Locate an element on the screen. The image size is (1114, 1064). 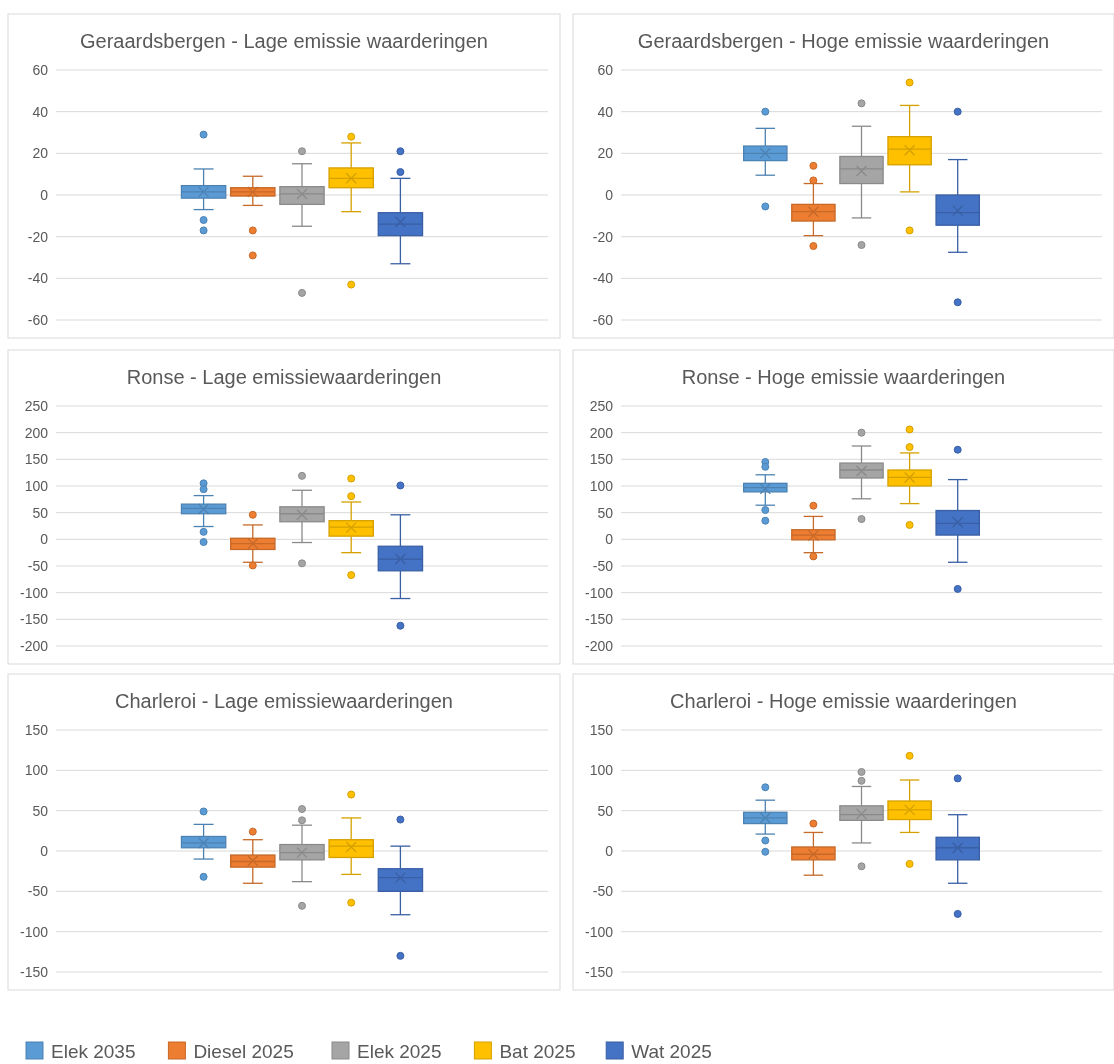
legend-label: Elek 2025 is located at coordinates (399, 1051).